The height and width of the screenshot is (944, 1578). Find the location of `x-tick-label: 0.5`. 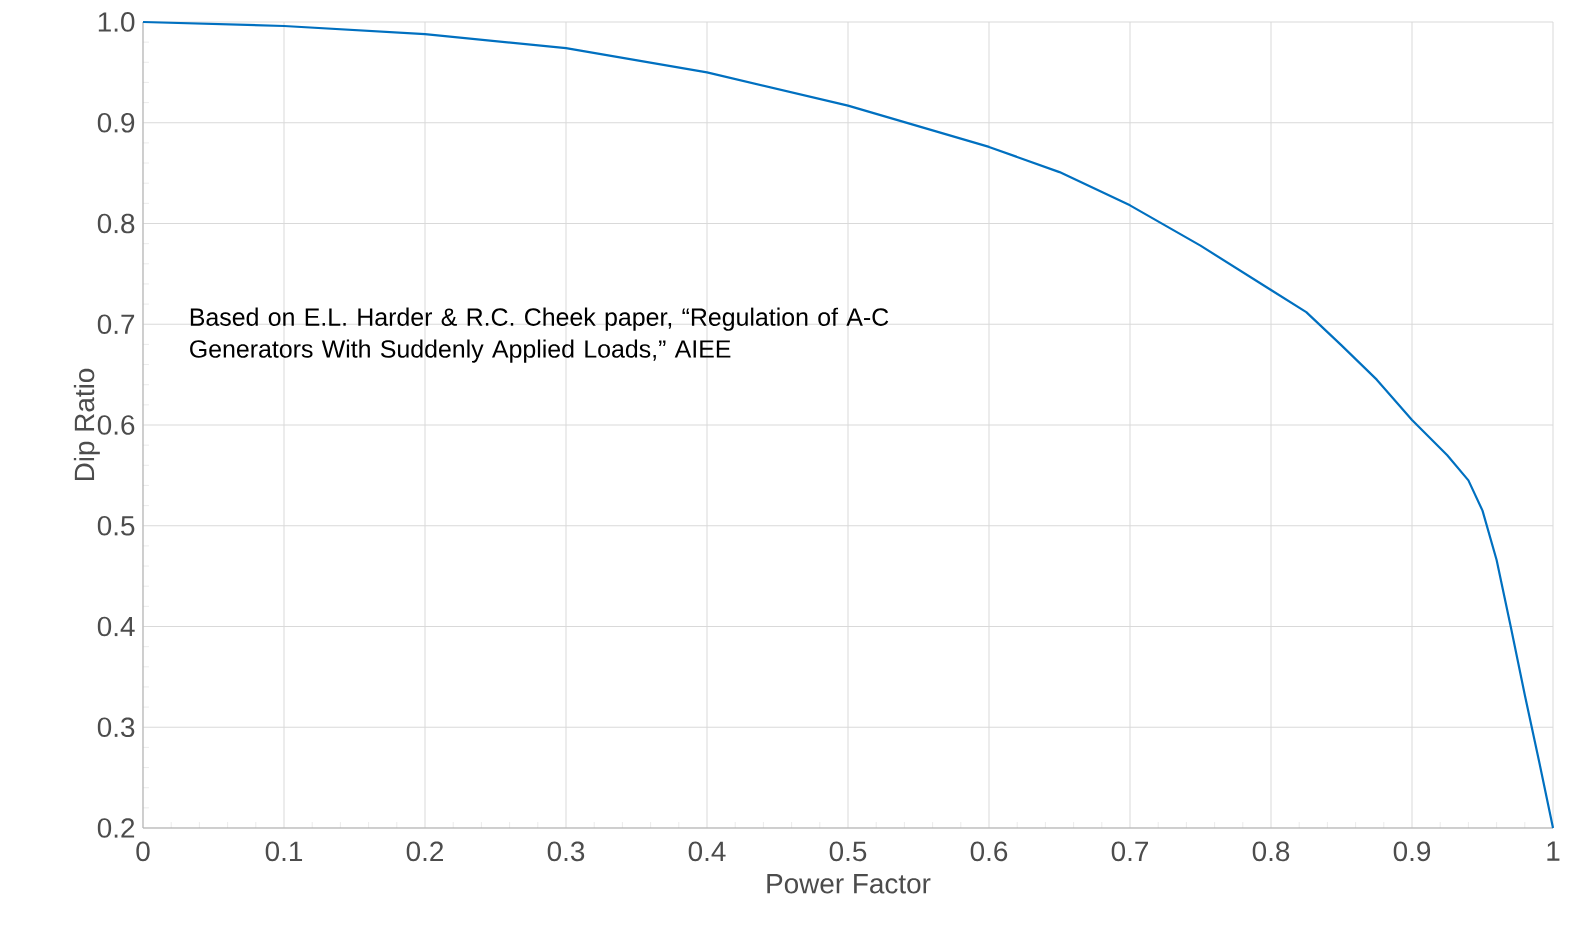

x-tick-label: 0.5 is located at coordinates (848, 851).